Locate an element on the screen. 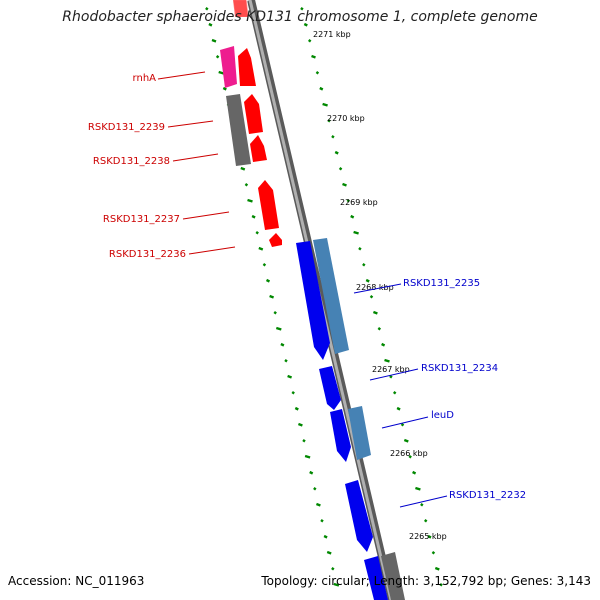 The image size is (600, 600). gene-label-RSKD131_2234: RSKD131_2234 is located at coordinates (459, 368).